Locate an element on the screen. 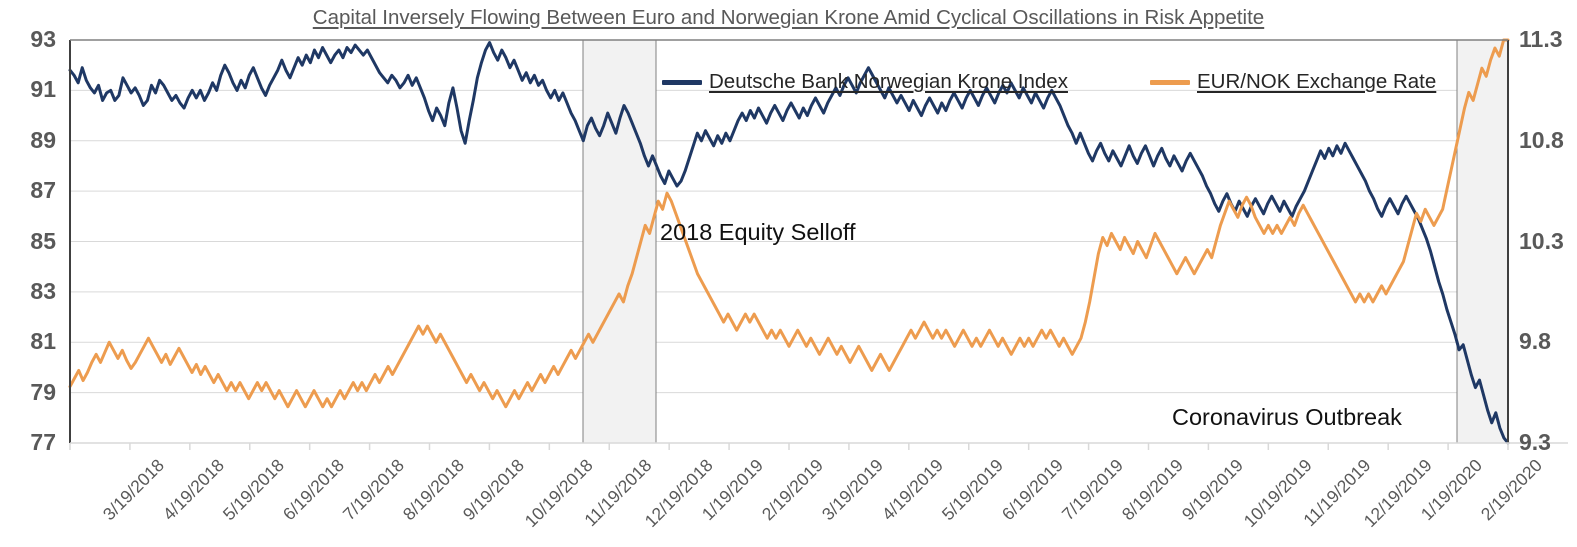 Image resolution: width=1577 pixels, height=547 pixels. legend-entry: EUR/NOK Exchange Rate is located at coordinates (1293, 82).